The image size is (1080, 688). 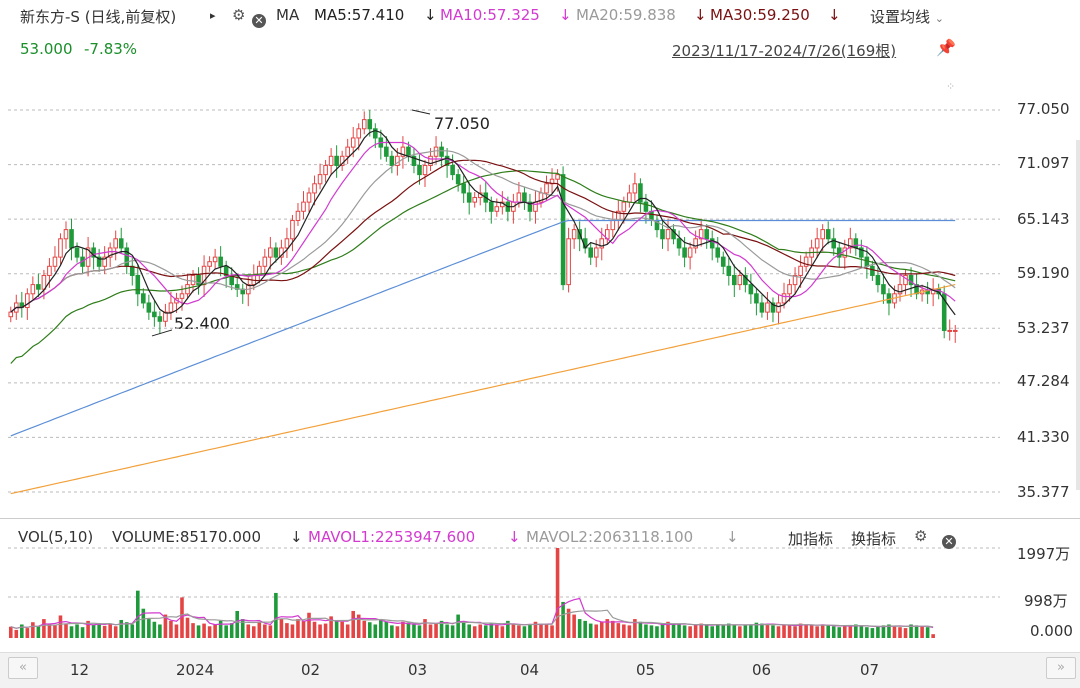 I want to click on y-tick-label: 41.330, so click(x=1043, y=437).